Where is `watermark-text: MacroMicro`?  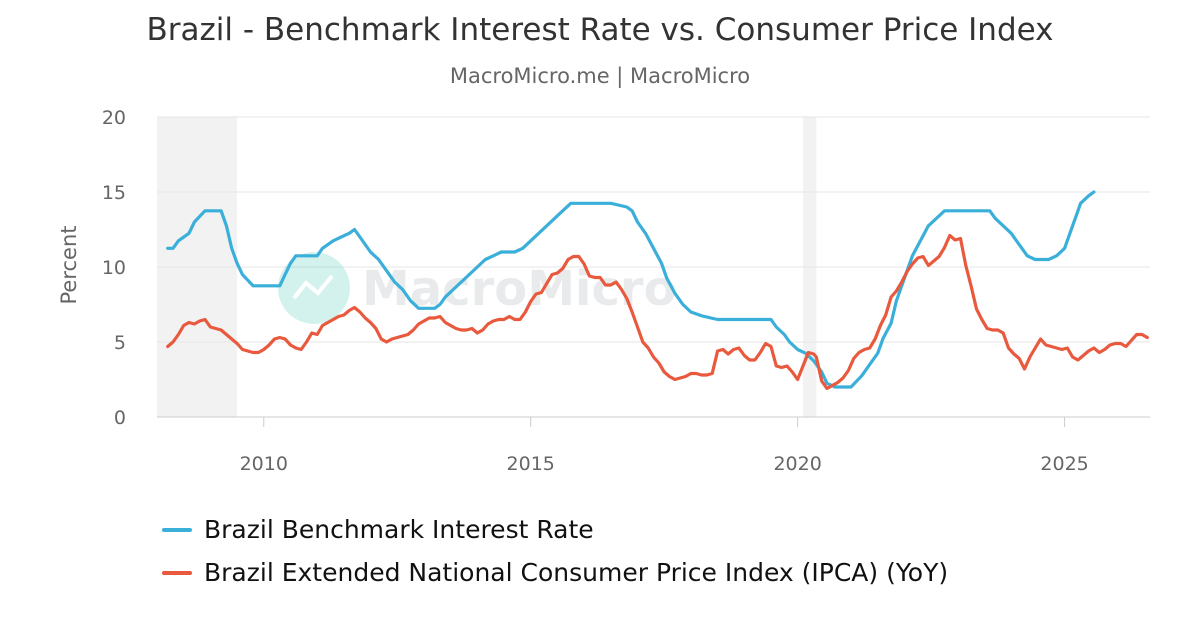
watermark-text: MacroMicro is located at coordinates (519, 289).